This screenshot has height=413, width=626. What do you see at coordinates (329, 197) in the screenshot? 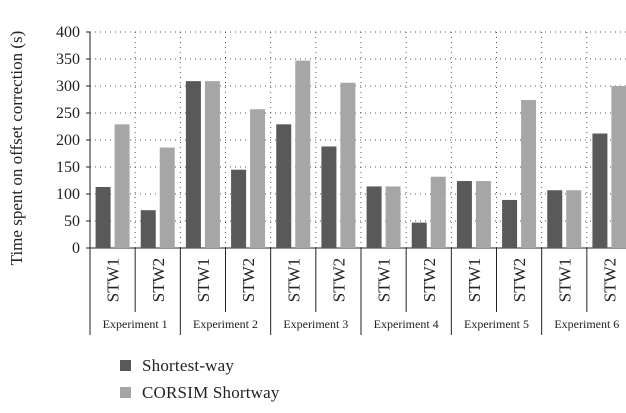
I see `bar-shortest-way: Shortest-way: 188` at bounding box center [329, 197].